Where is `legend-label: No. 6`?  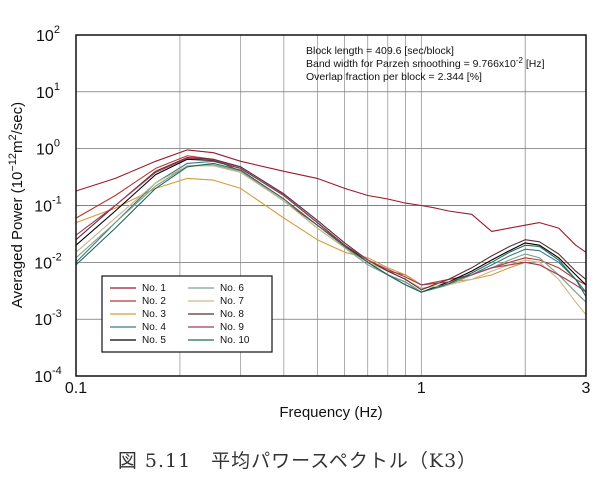 legend-label: No. 6 is located at coordinates (232, 288).